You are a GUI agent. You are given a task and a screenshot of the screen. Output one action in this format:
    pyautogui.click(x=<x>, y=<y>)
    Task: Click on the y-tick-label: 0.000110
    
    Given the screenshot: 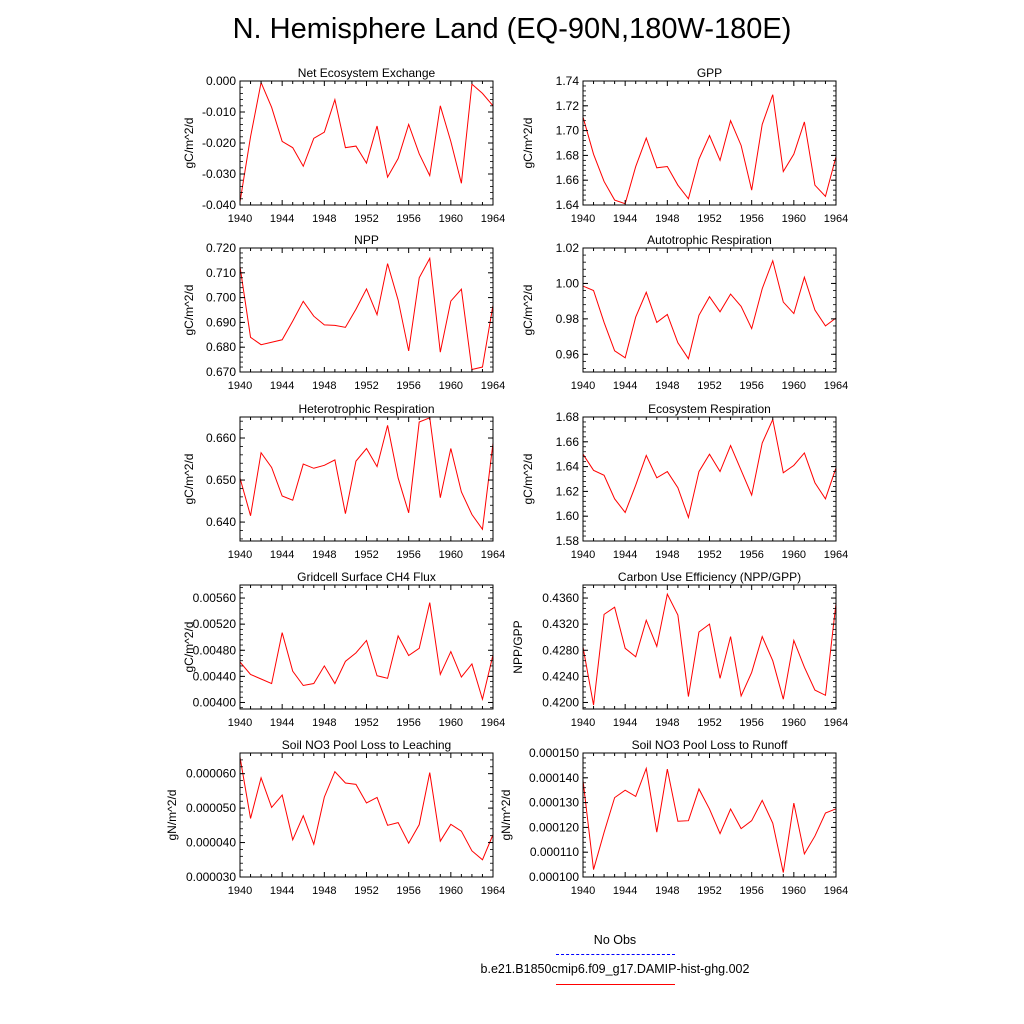 What is the action you would take?
    pyautogui.click(x=554, y=852)
    